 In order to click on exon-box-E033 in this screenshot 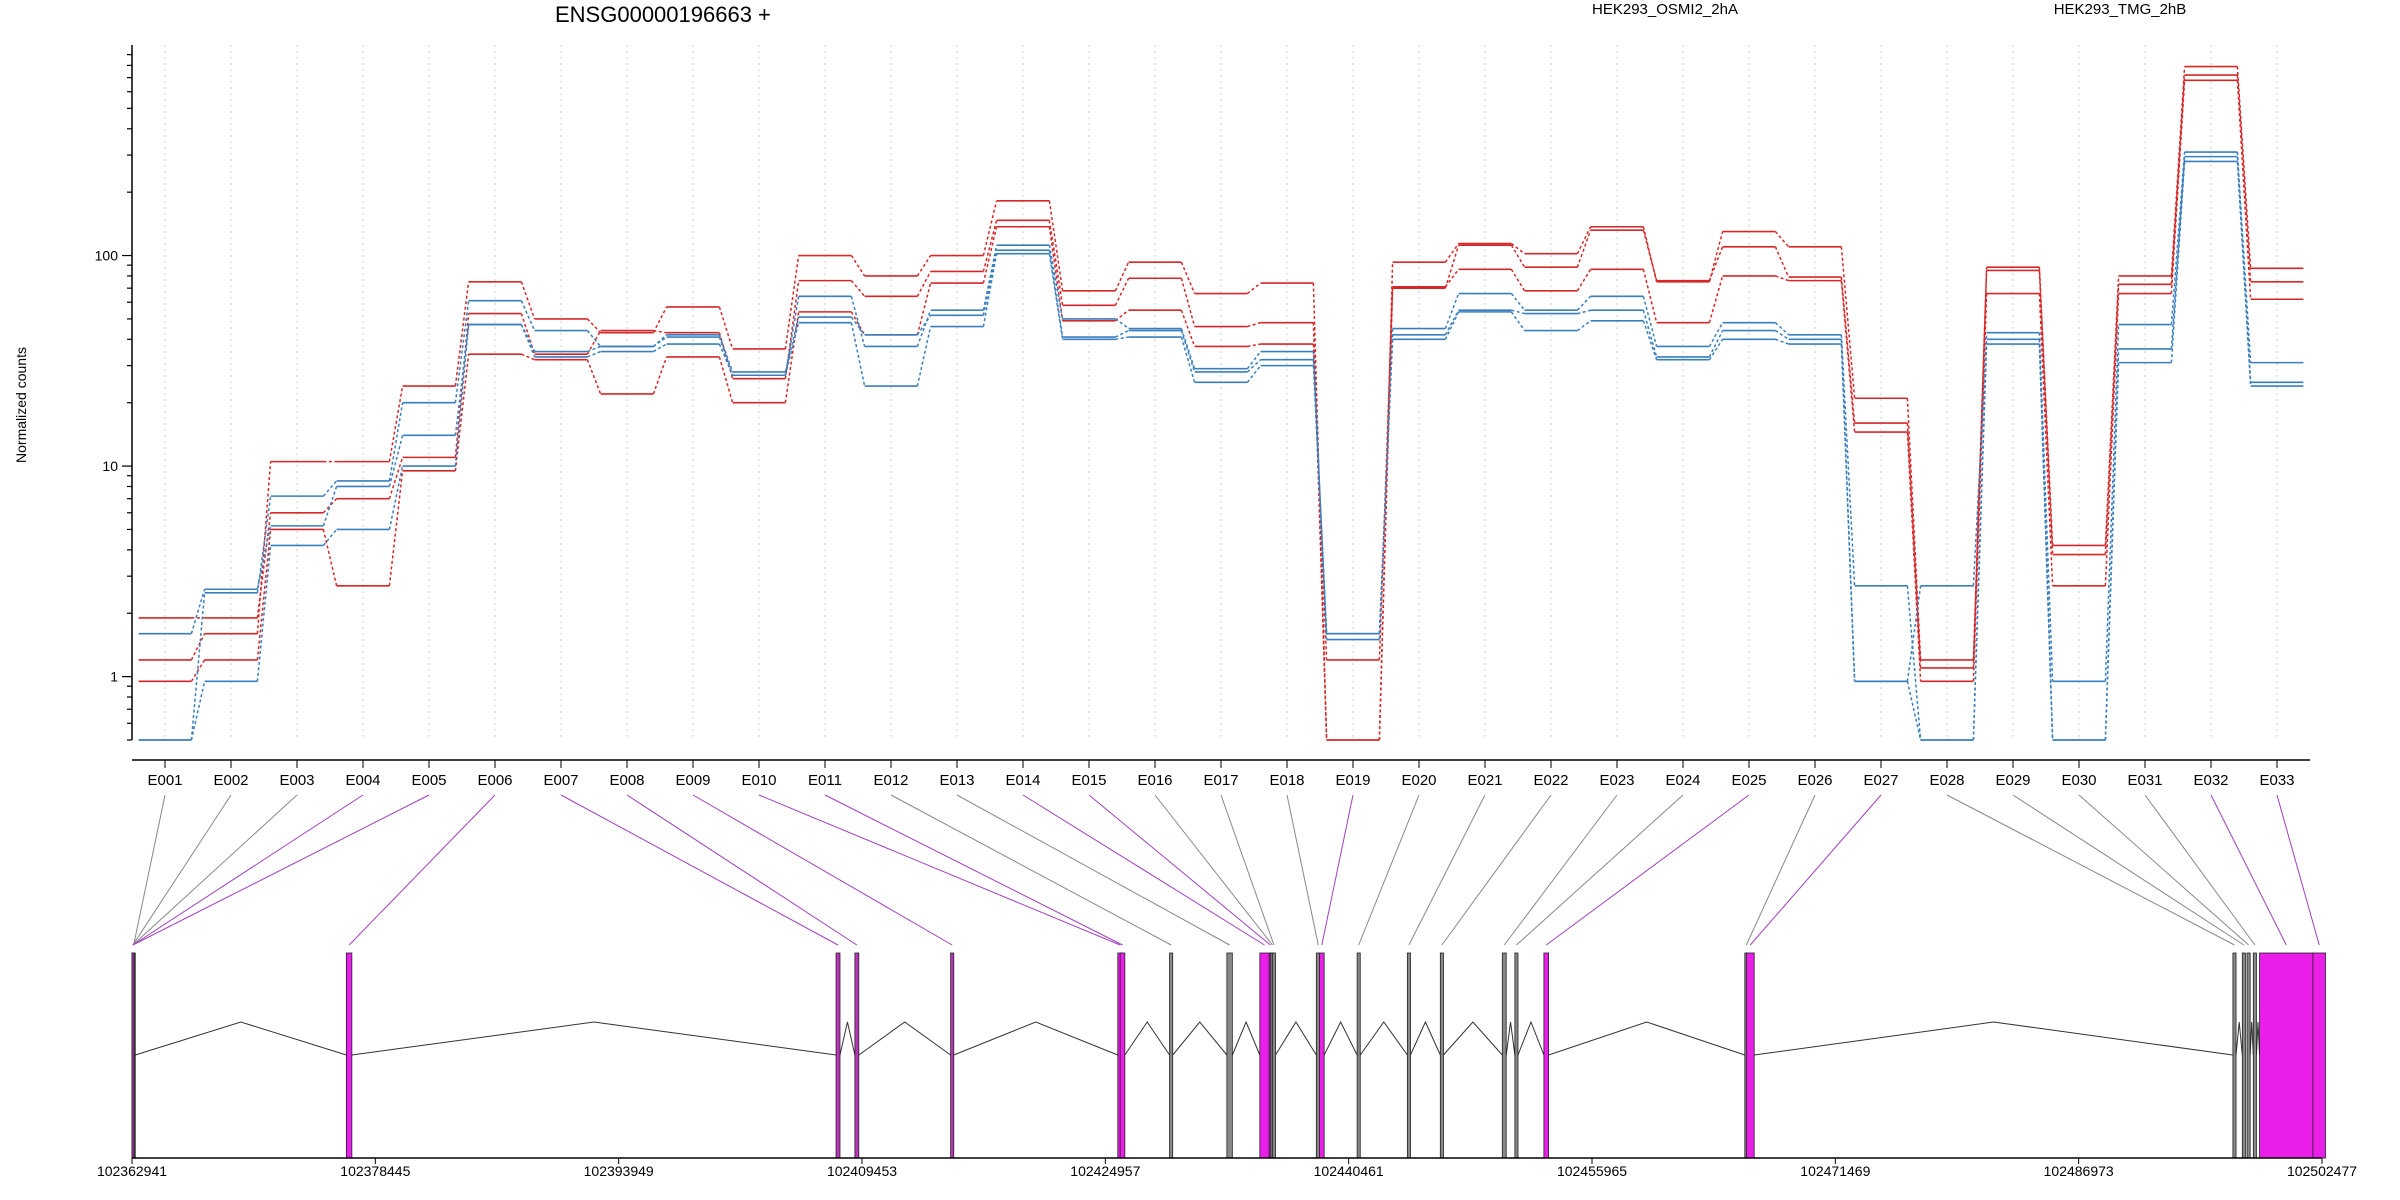, I will do `click(2319, 1055)`.